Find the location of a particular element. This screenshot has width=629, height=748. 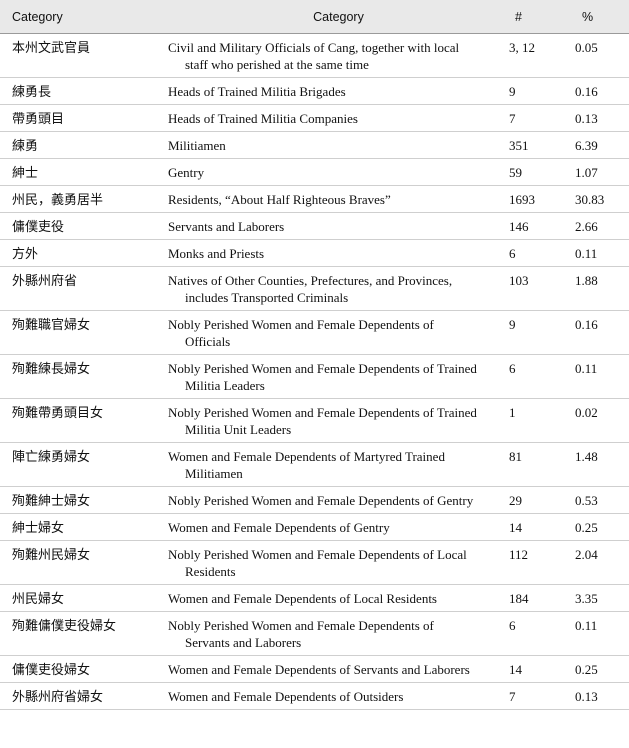

table-cell: 2.66 is located at coordinates (602, 226).